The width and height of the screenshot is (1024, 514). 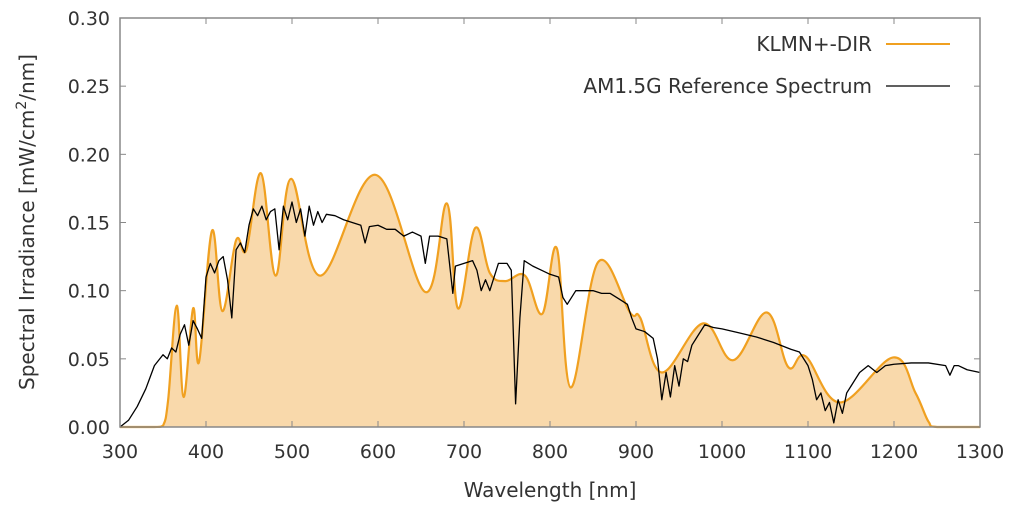 I want to click on legend: KLMN+-DIR AM1.5G Reference Spectrum, so click(x=766, y=65).